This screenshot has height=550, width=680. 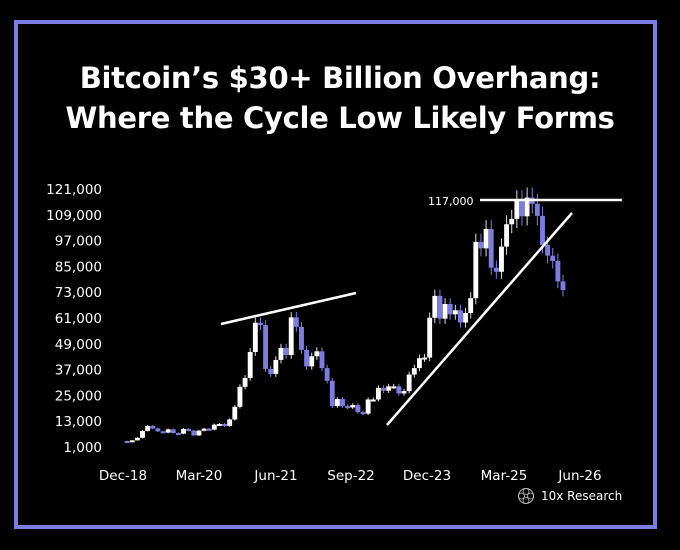 What do you see at coordinates (78, 371) in the screenshot?
I see `y-tick-label: 37,000` at bounding box center [78, 371].